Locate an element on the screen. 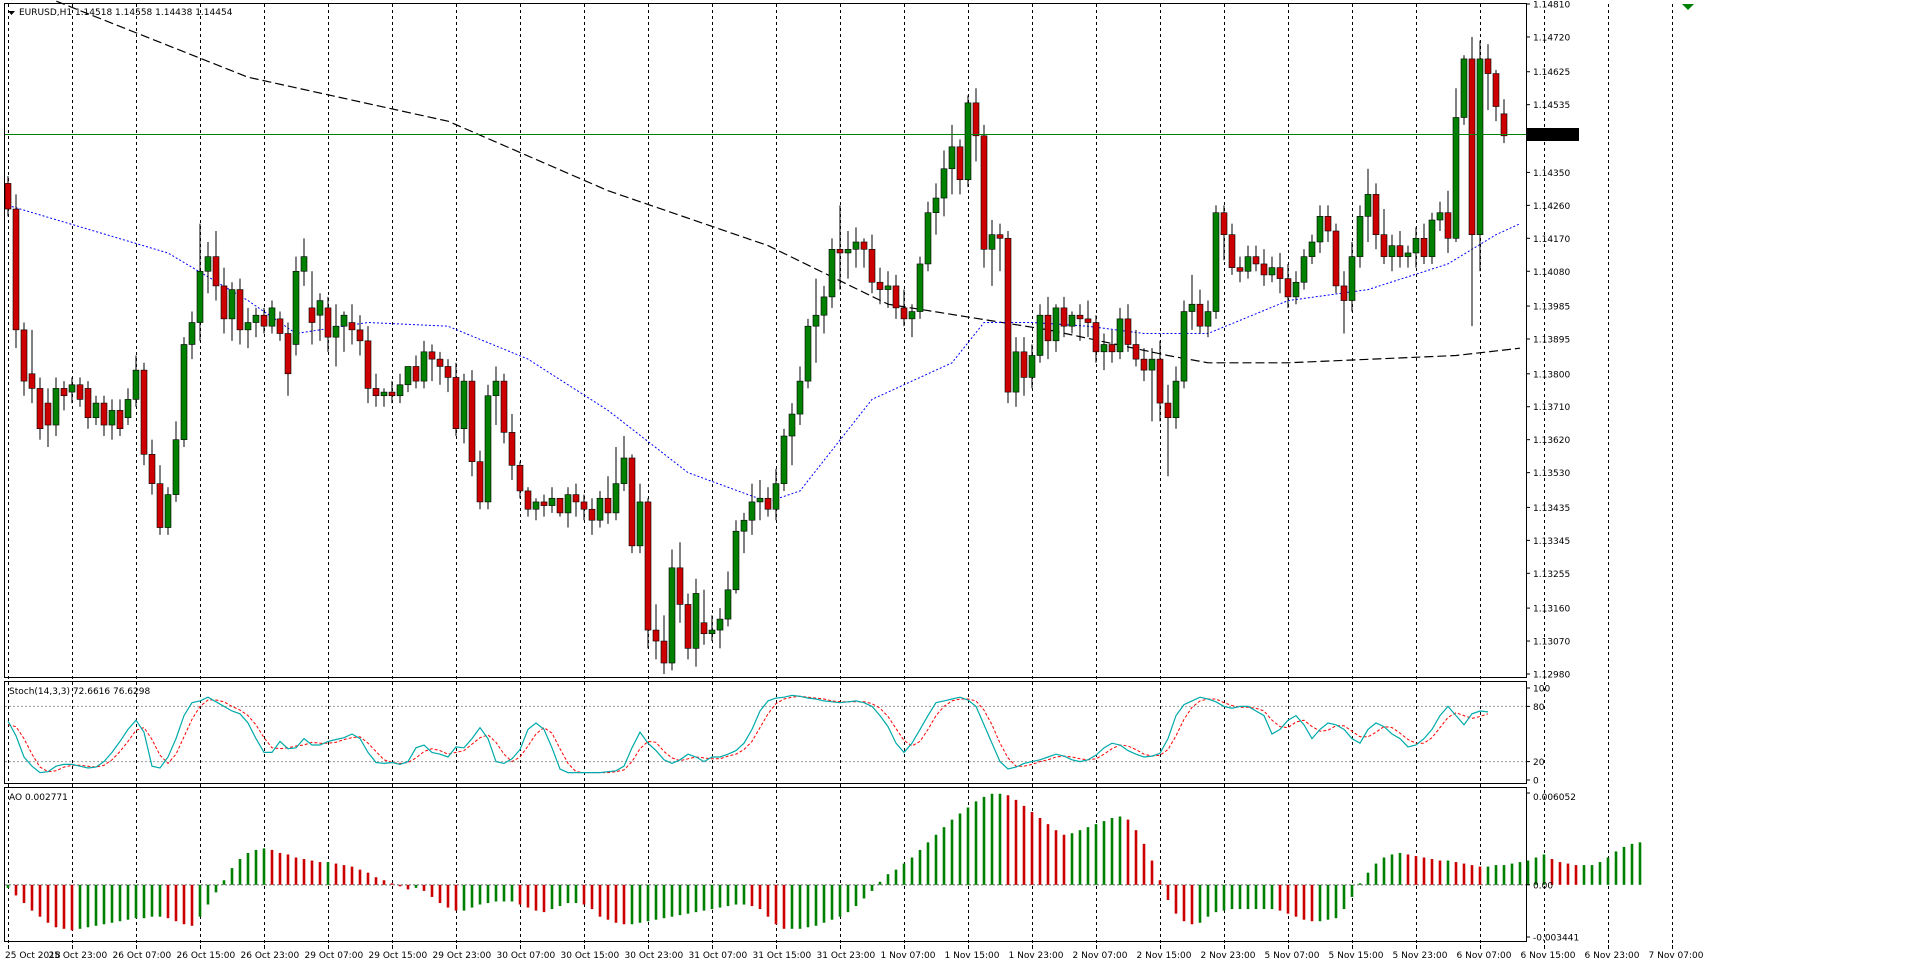  price-tick-label: 1.12980 is located at coordinates (1551, 676).